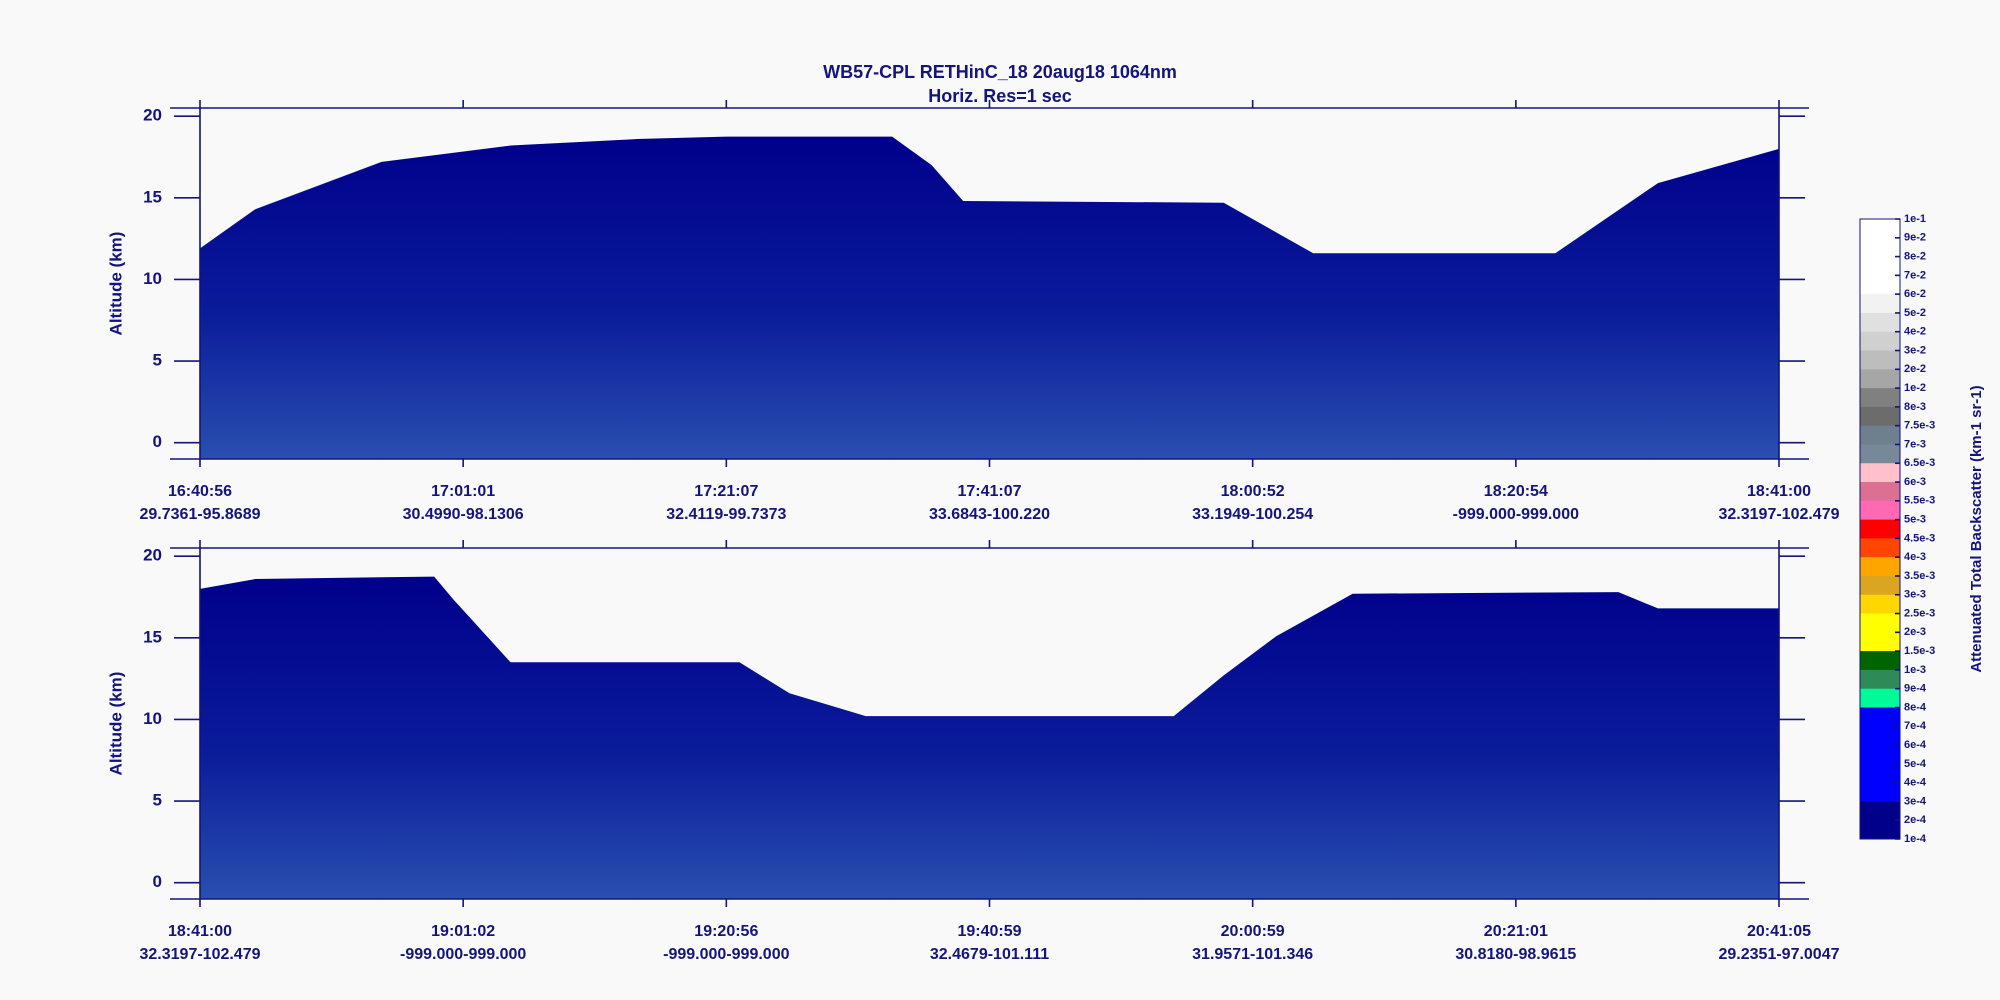  What do you see at coordinates (726, 931) in the screenshot?
I see `x-tick-label: 19:20:56` at bounding box center [726, 931].